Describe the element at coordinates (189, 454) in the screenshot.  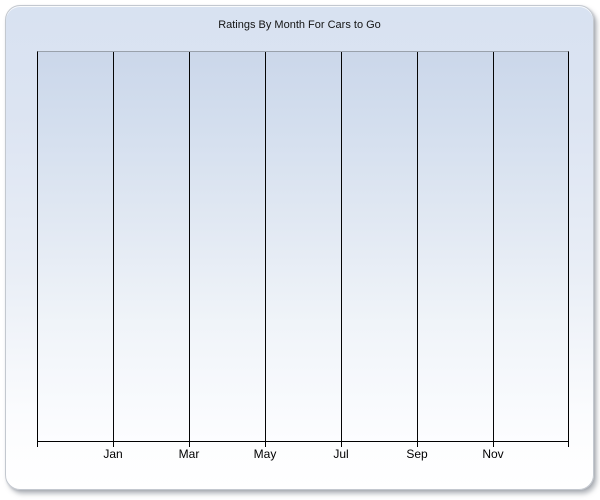
I see `x-tick-label: Mar` at that location.